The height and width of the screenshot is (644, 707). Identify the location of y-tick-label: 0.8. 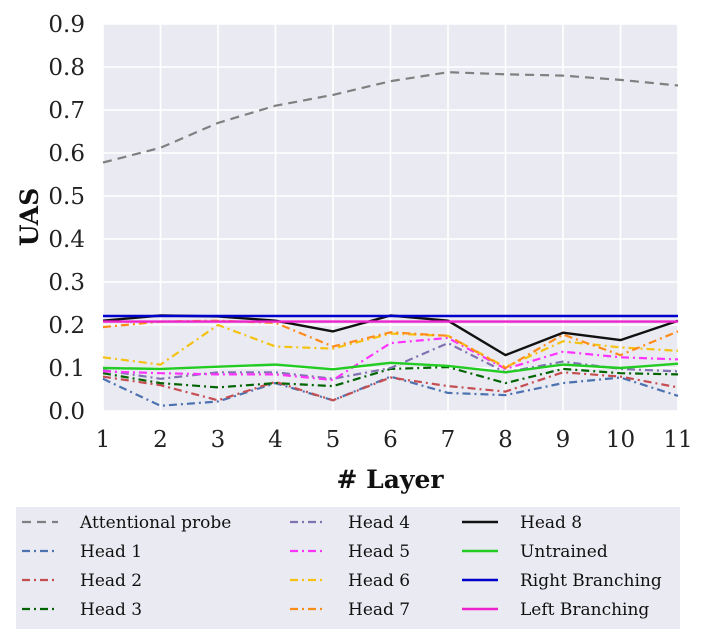
(66, 68).